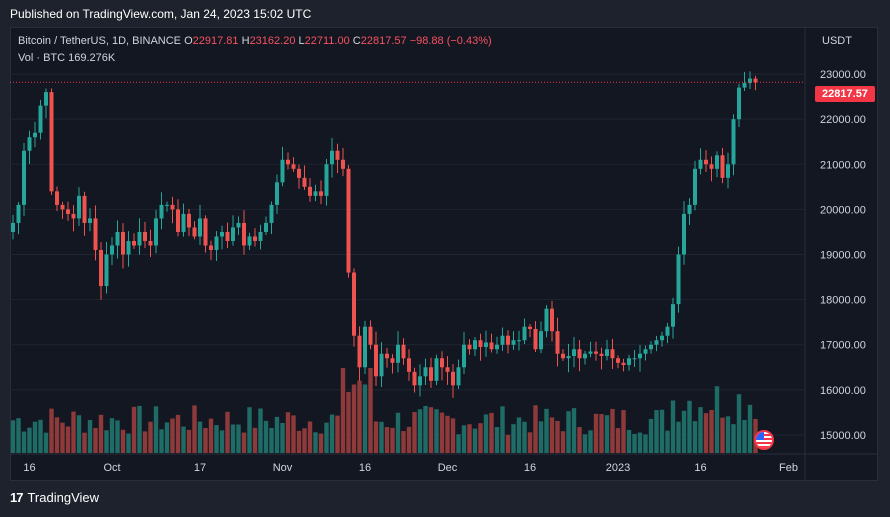 Image resolution: width=890 pixels, height=517 pixels. Describe the element at coordinates (215, 41) in the screenshot. I see `open-value: 22917.81` at that location.